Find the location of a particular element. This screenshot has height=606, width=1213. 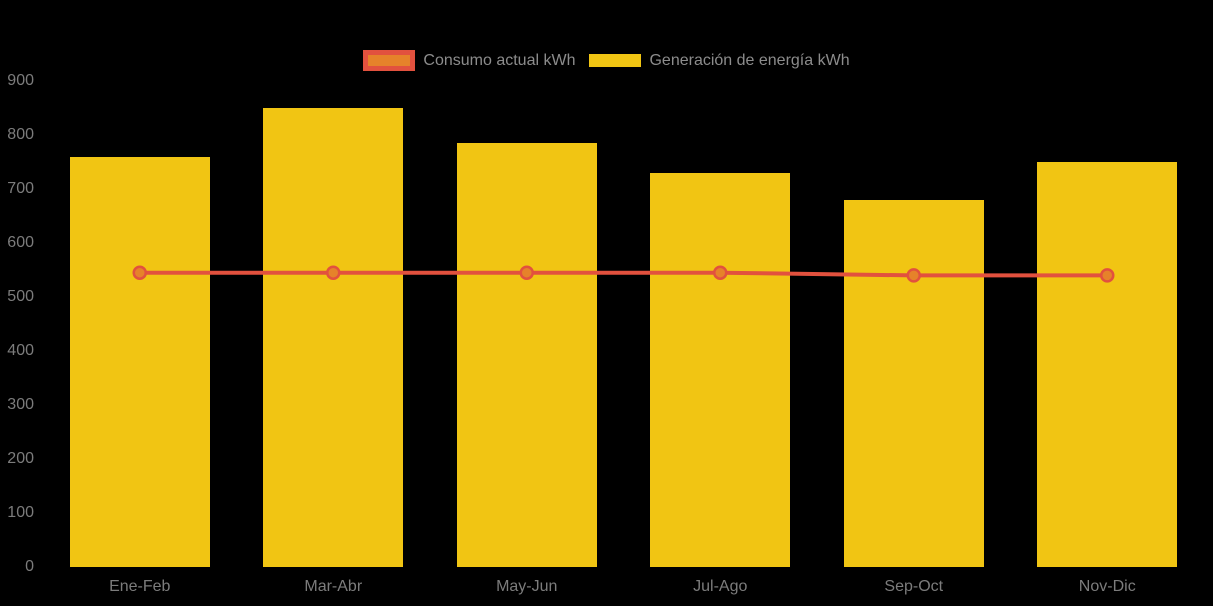

legend-swatch-line is located at coordinates (389, 60).